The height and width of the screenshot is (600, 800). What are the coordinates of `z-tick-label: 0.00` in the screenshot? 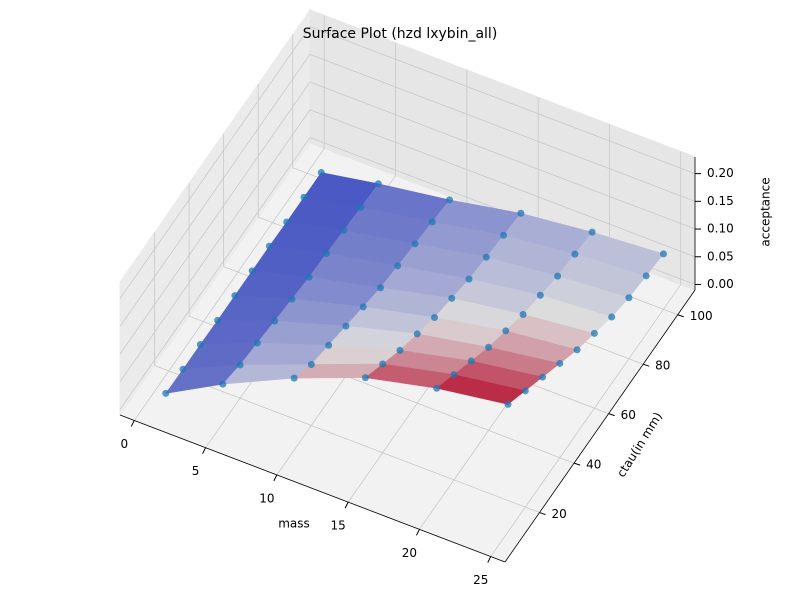 It's located at (720, 284).